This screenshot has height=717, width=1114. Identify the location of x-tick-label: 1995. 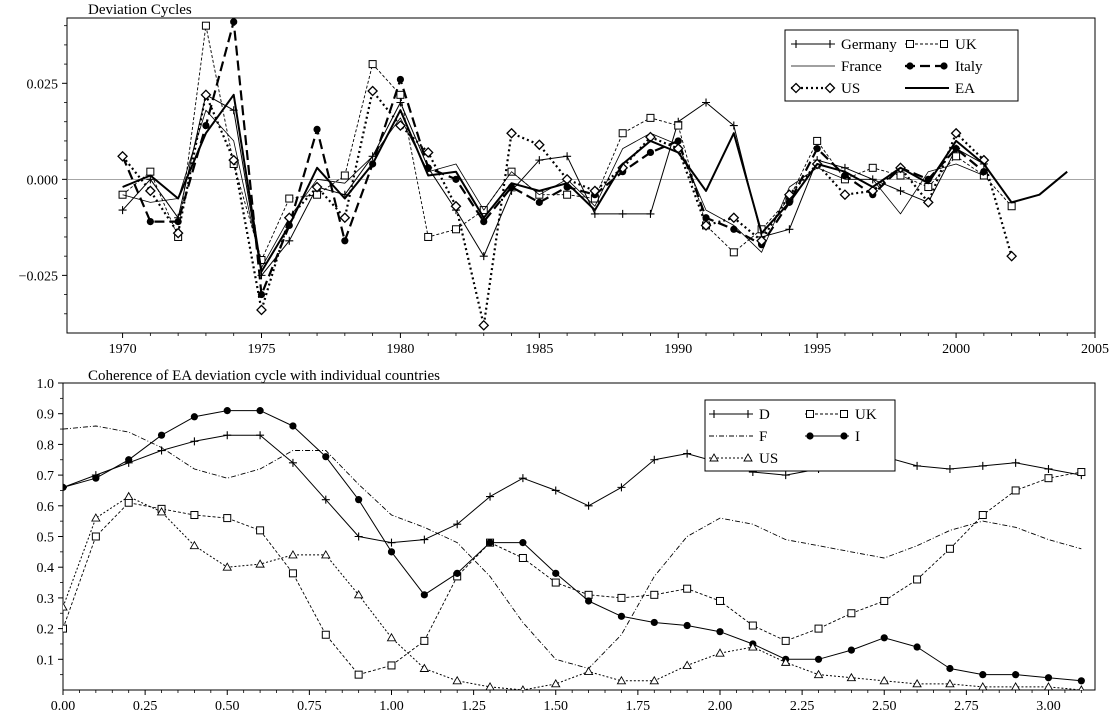
(817, 349).